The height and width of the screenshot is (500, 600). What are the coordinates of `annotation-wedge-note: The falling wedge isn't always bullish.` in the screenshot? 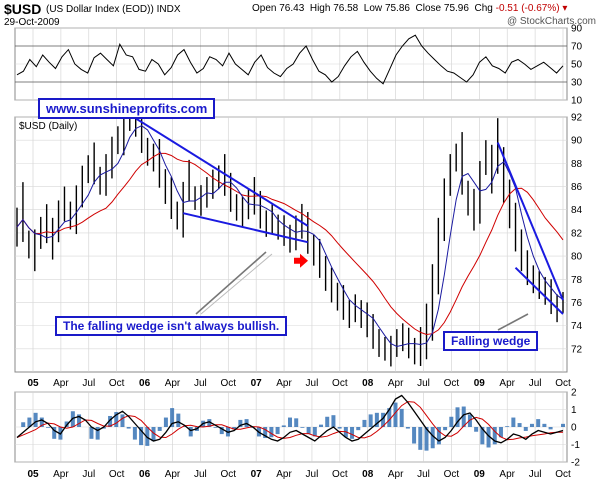 It's located at (171, 326).